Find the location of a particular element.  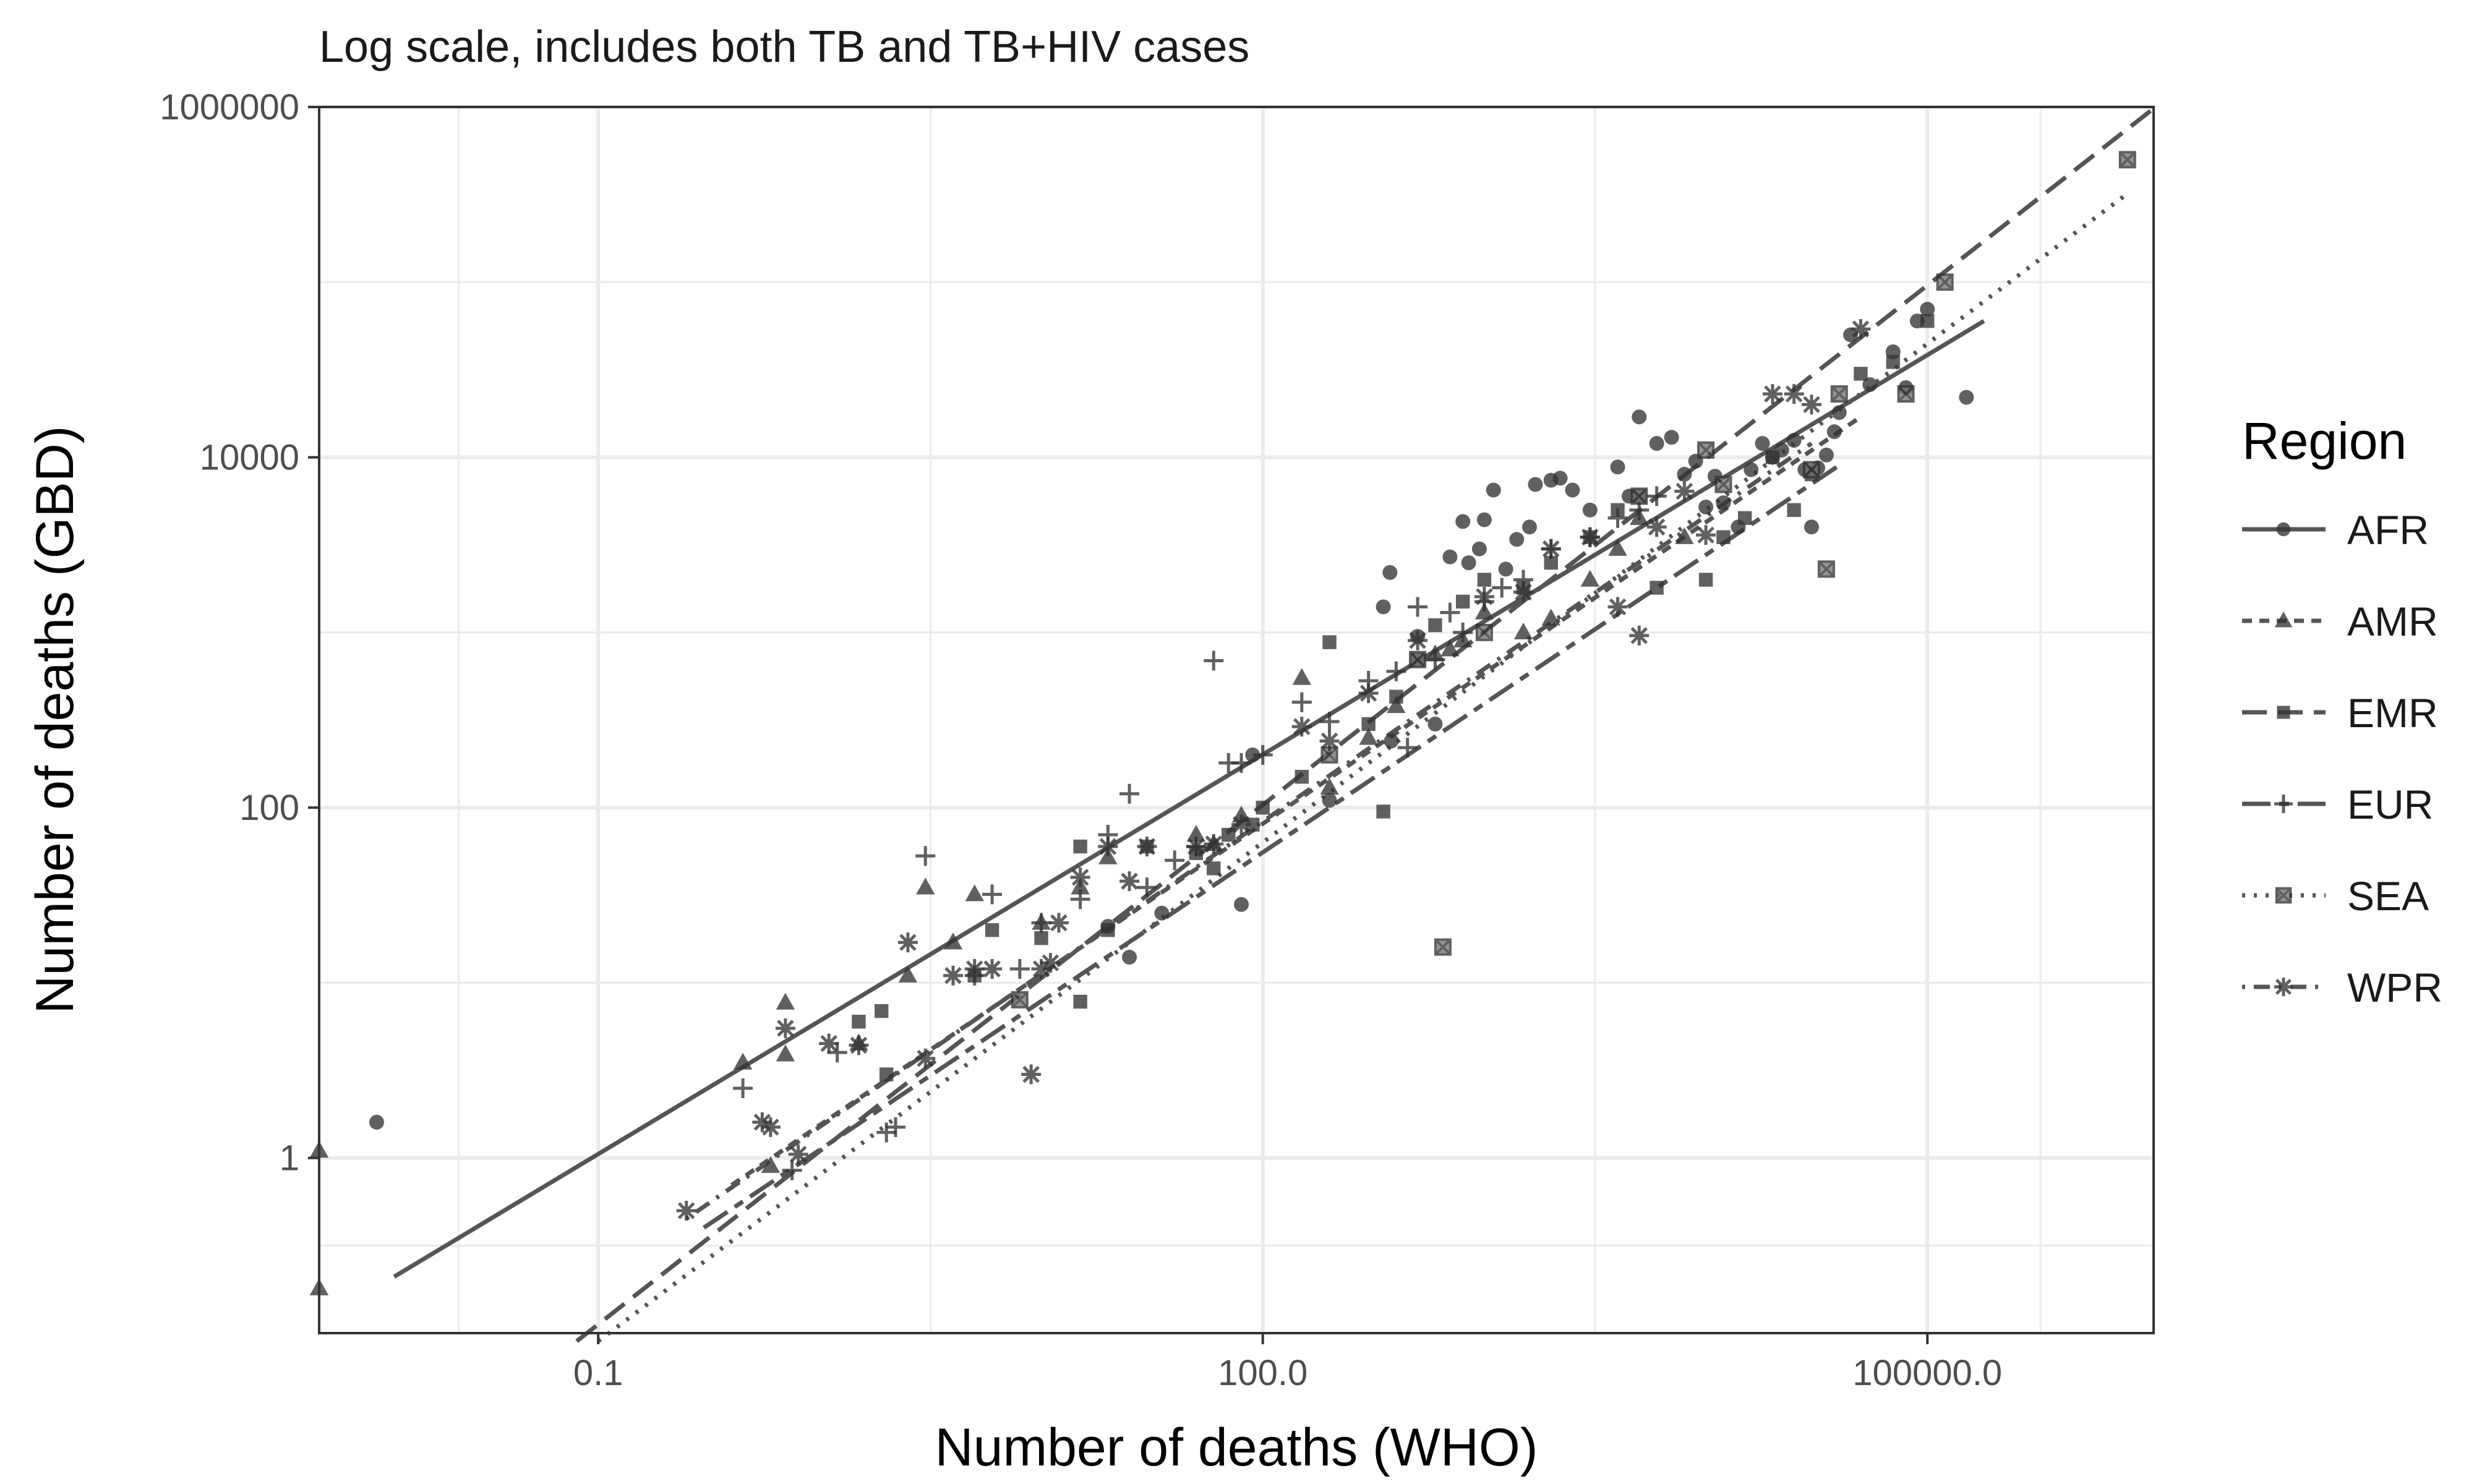

legend-label-wpr: WPR is located at coordinates (2394, 987).